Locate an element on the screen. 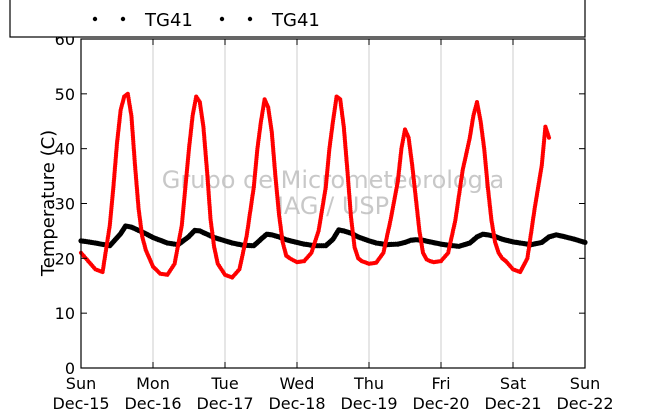 This screenshot has height=413, width=650. watermark-line-1: Grupo de Micrometeorologia is located at coordinates (333, 180).